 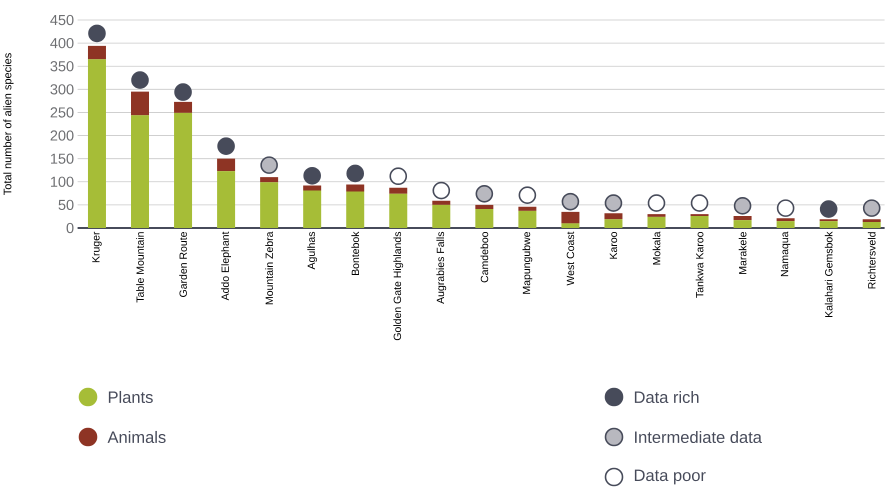 What do you see at coordinates (872, 260) in the screenshot?
I see `x-tick-label: Richtersveld` at bounding box center [872, 260].